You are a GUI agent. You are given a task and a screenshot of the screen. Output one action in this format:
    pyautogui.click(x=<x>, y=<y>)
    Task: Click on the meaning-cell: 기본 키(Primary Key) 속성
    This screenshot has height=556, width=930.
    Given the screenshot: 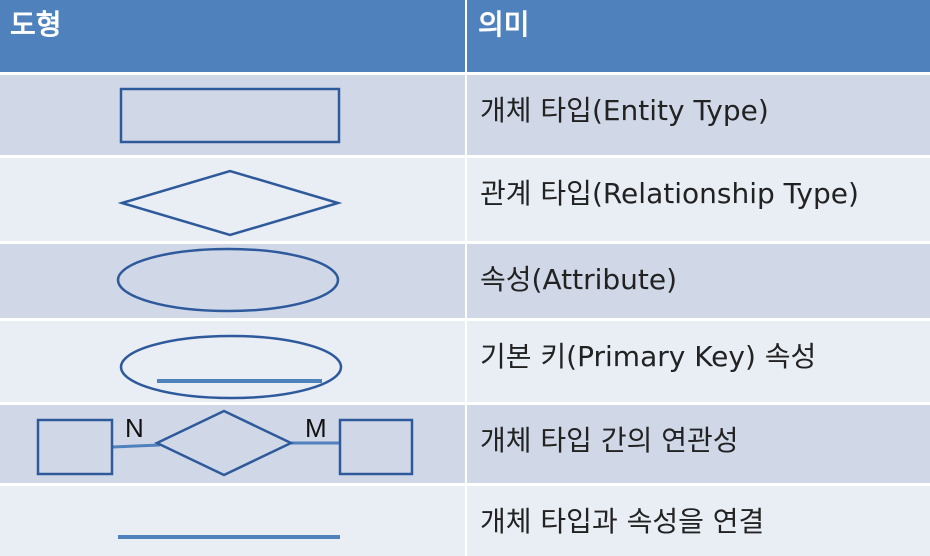 What is the action you would take?
    pyautogui.click(x=648, y=356)
    